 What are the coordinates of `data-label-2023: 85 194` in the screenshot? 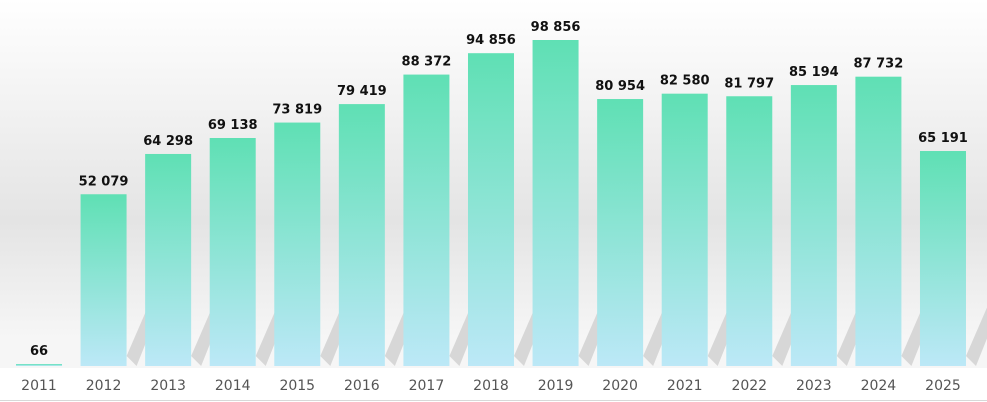 It's located at (814, 72).